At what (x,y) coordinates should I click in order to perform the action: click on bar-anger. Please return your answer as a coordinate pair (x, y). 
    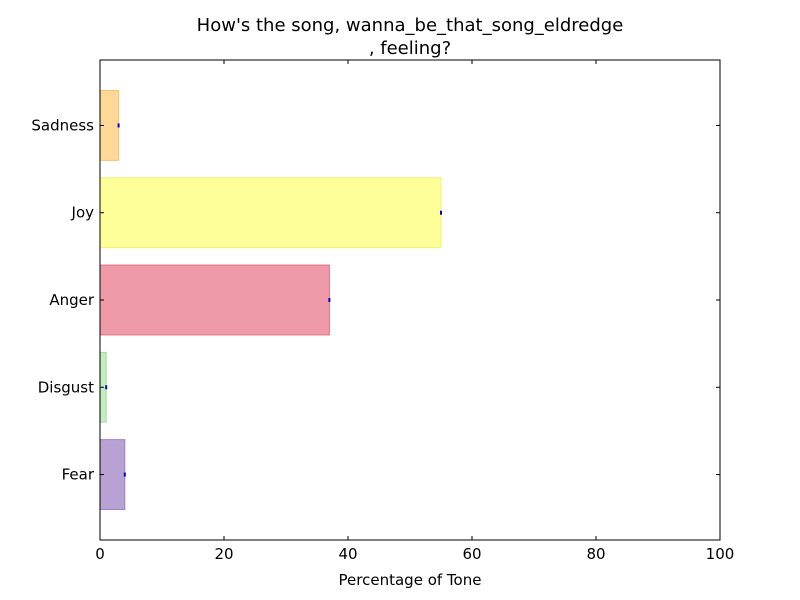
    Looking at the image, I should click on (214, 300).